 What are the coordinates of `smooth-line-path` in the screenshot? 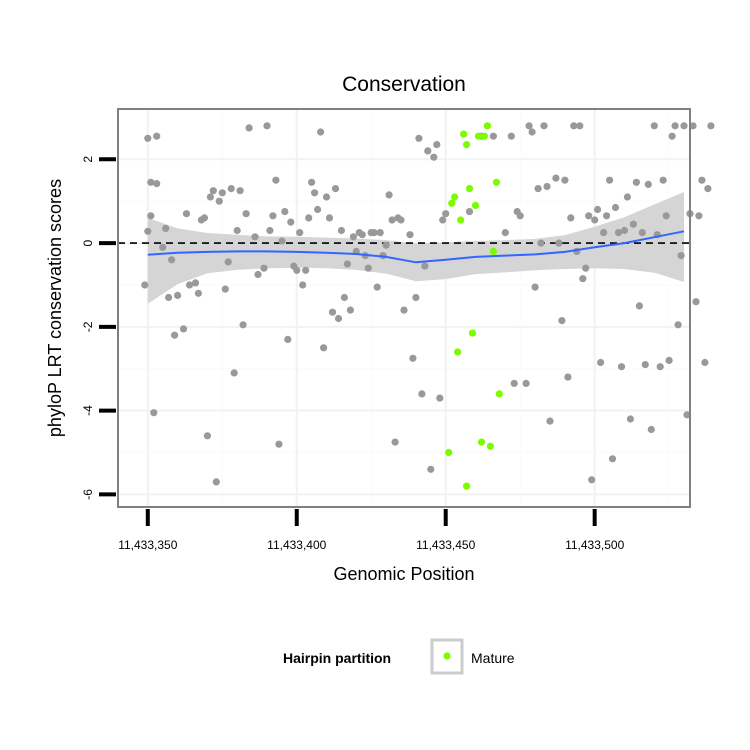 It's located at (416, 247).